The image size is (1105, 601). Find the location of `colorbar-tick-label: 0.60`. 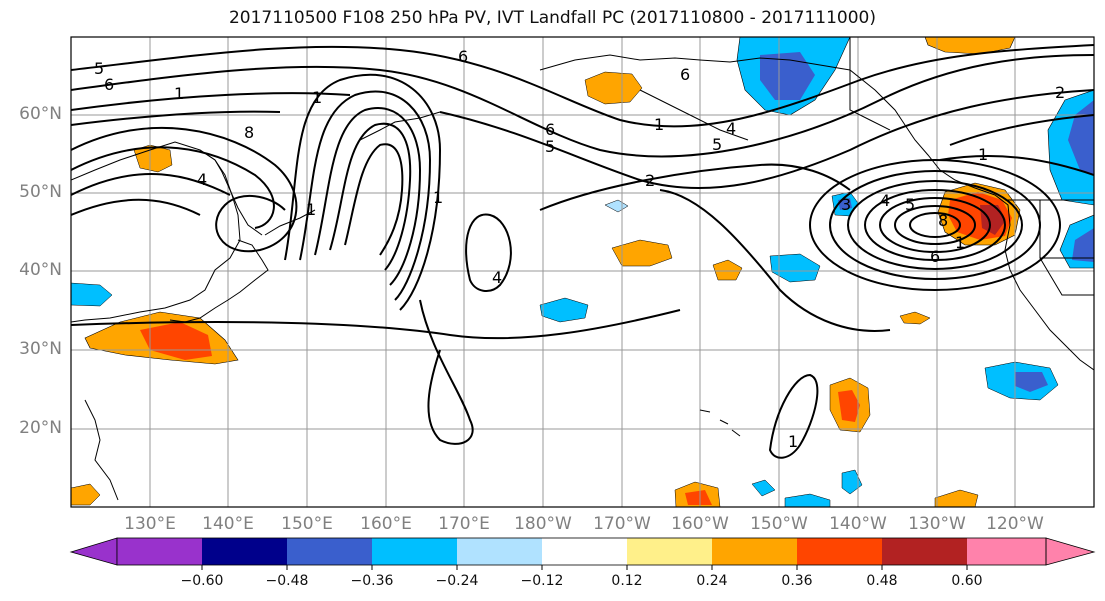

colorbar-tick-label: 0.60 is located at coordinates (967, 581).